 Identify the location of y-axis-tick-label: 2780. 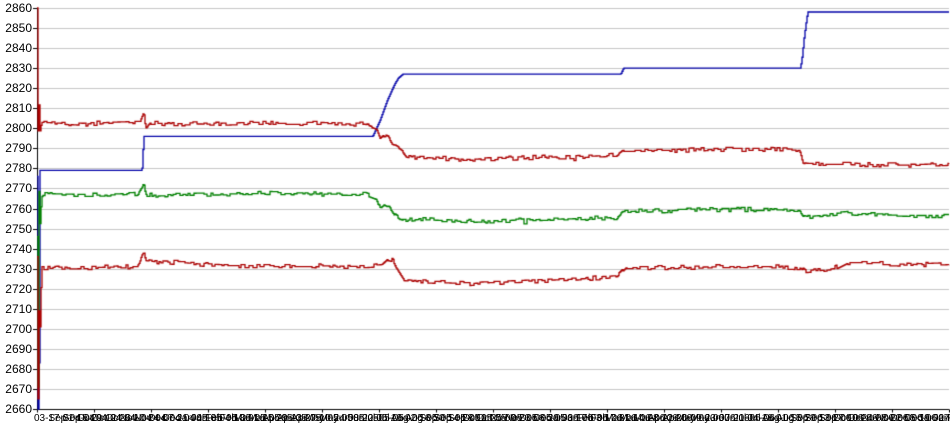
(18, 168).